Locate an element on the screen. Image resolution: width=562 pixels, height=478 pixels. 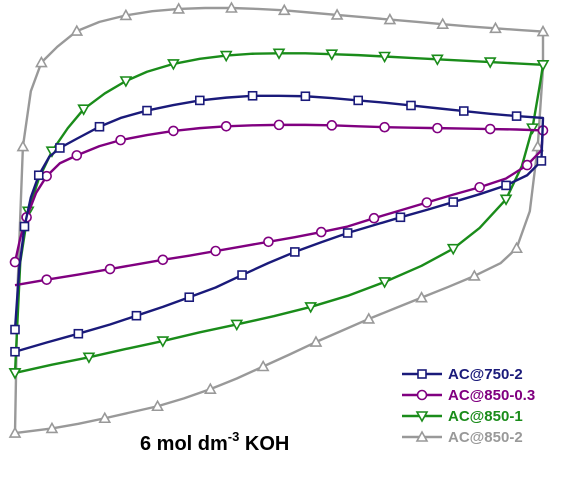
legend-label: AC@850-2 is located at coordinates (485, 437).